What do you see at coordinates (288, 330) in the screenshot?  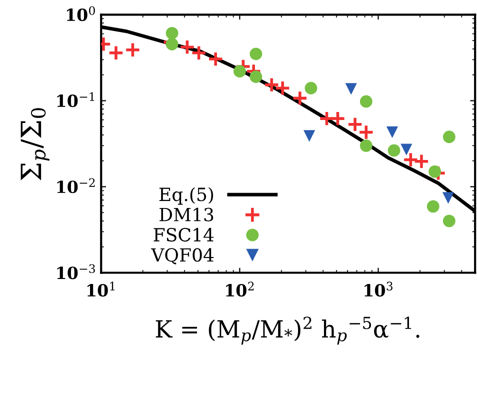 I see `text: K = (M$_{p}$/M$_{*}$)$^{2}$ h$_{p}$$^{−5}$α$^{−1}$.` at bounding box center [288, 330].